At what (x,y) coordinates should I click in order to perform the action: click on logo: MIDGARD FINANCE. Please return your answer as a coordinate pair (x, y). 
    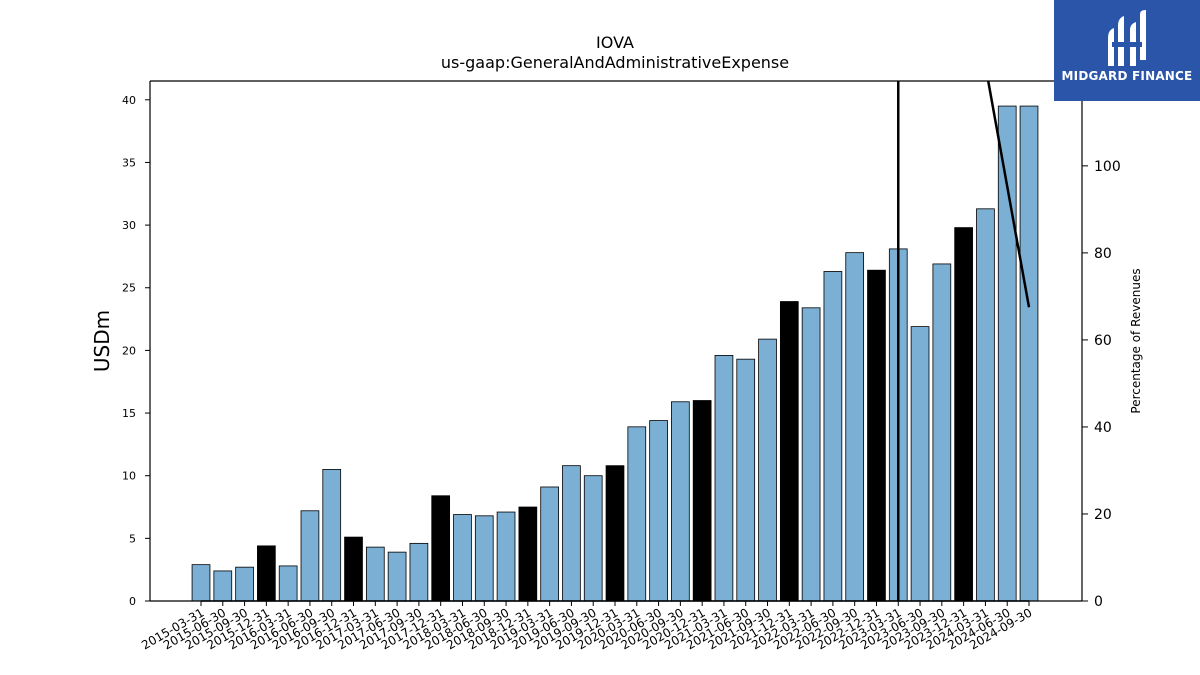
    Looking at the image, I should click on (1127, 50).